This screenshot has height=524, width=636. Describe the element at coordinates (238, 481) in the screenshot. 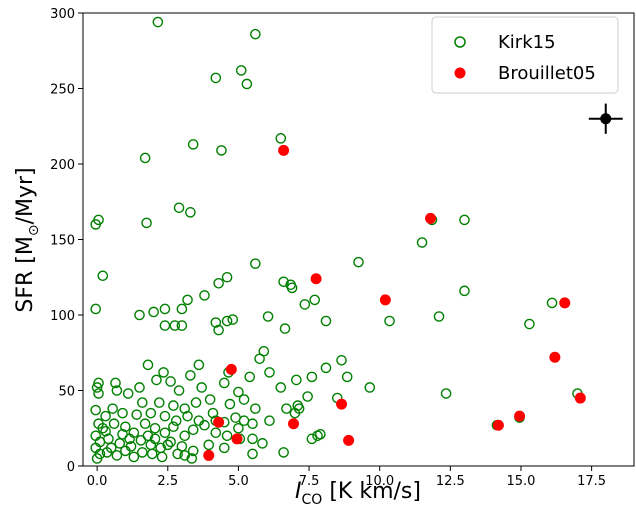

I see `x-tick-label: 5.0` at that location.